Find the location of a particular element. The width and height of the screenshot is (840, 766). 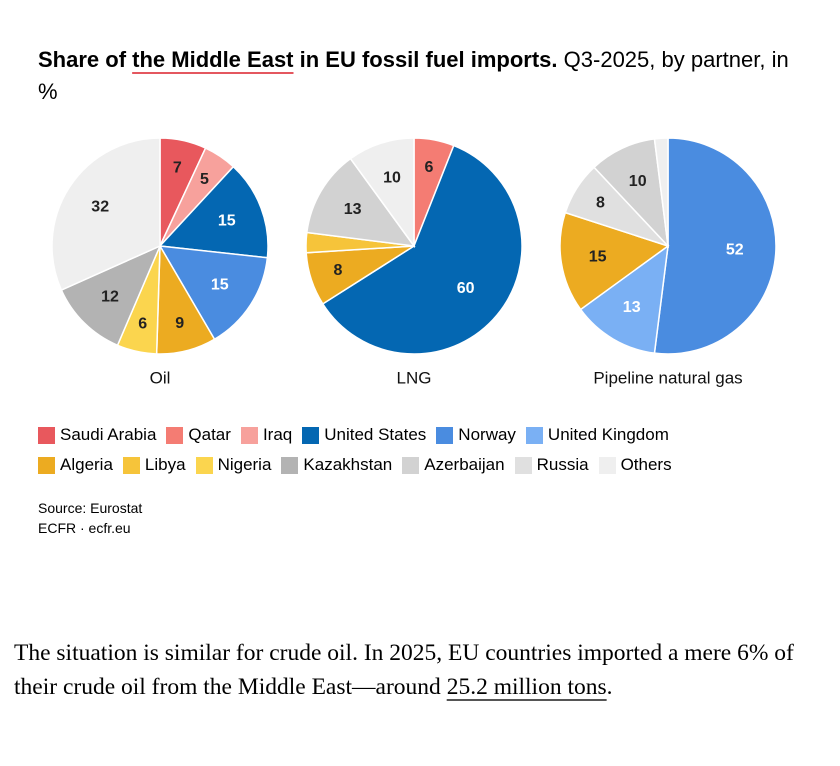

title-bold-post: in EU fossil fuel imports. is located at coordinates (425, 59).